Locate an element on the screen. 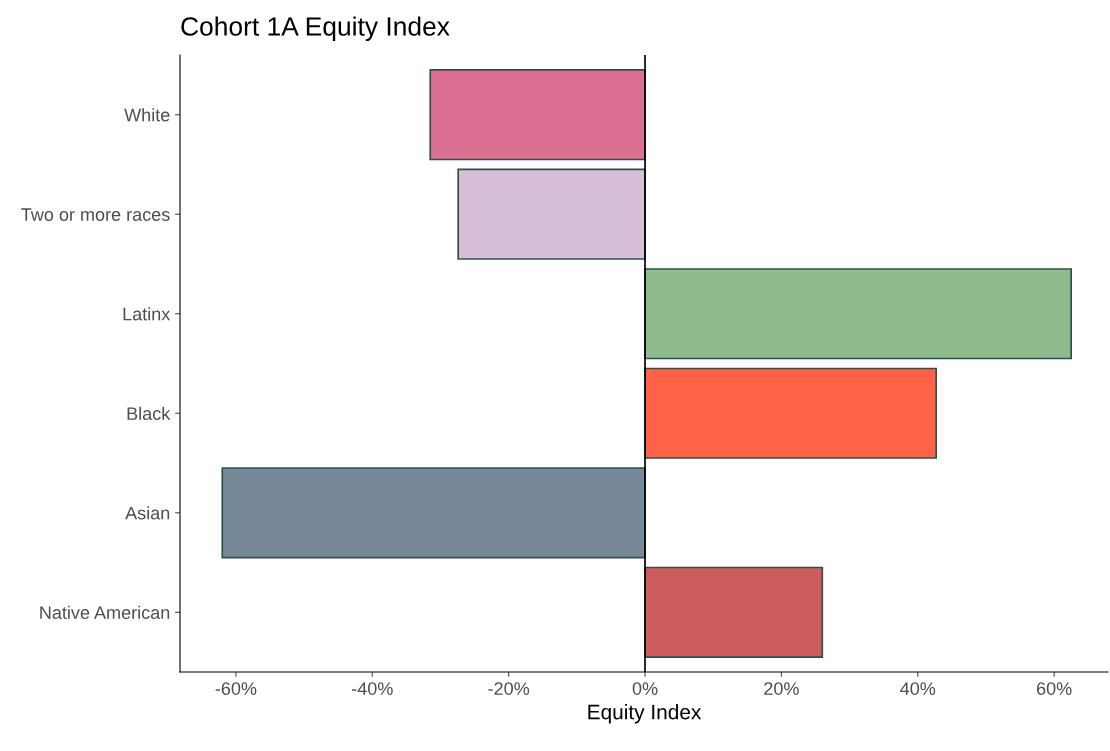  y-tick-label: White is located at coordinates (147, 115).